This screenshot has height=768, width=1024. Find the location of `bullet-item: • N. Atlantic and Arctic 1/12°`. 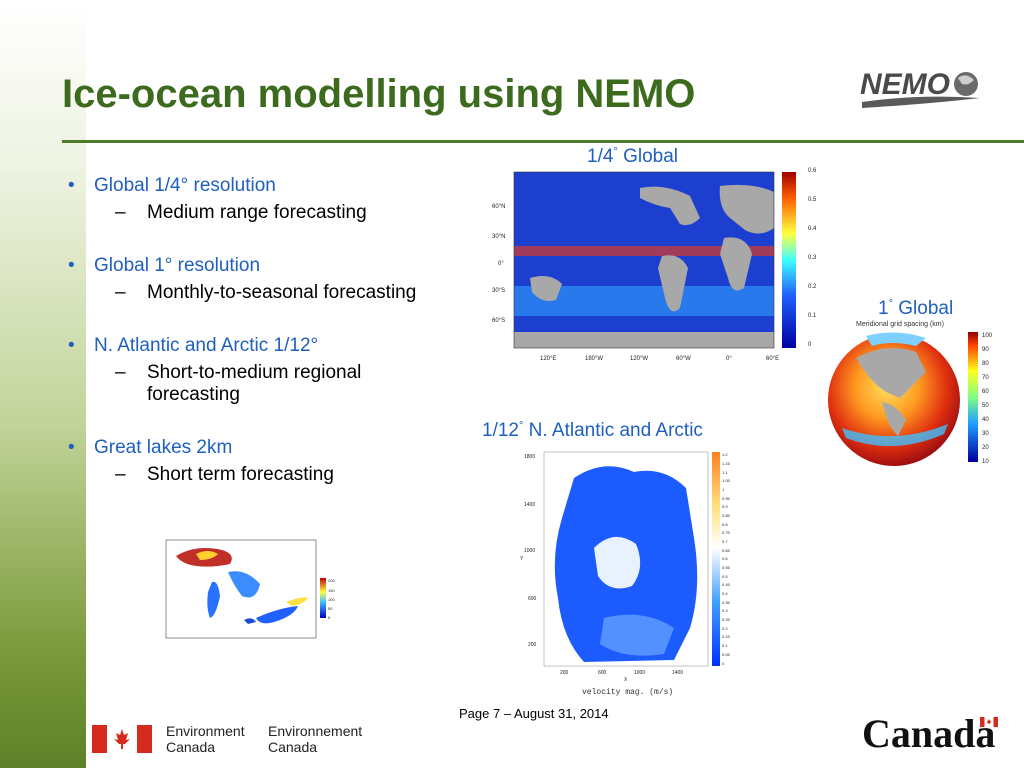

bullet-item: • N. Atlantic and Arctic 1/12° is located at coordinates (274, 346).